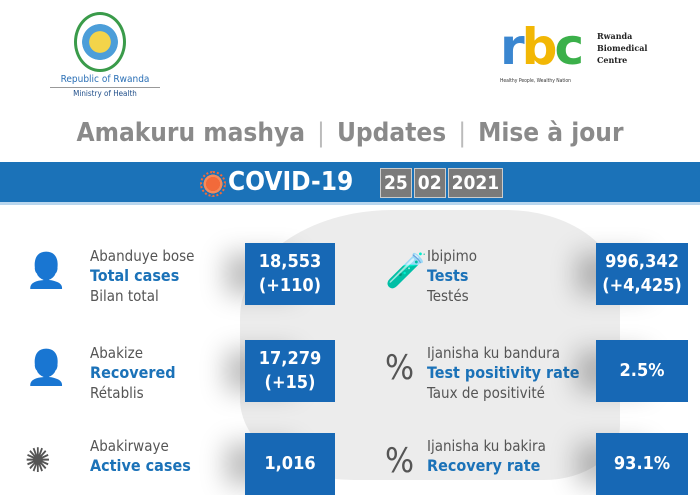  I want to click on date-year: 2021, so click(475, 183).